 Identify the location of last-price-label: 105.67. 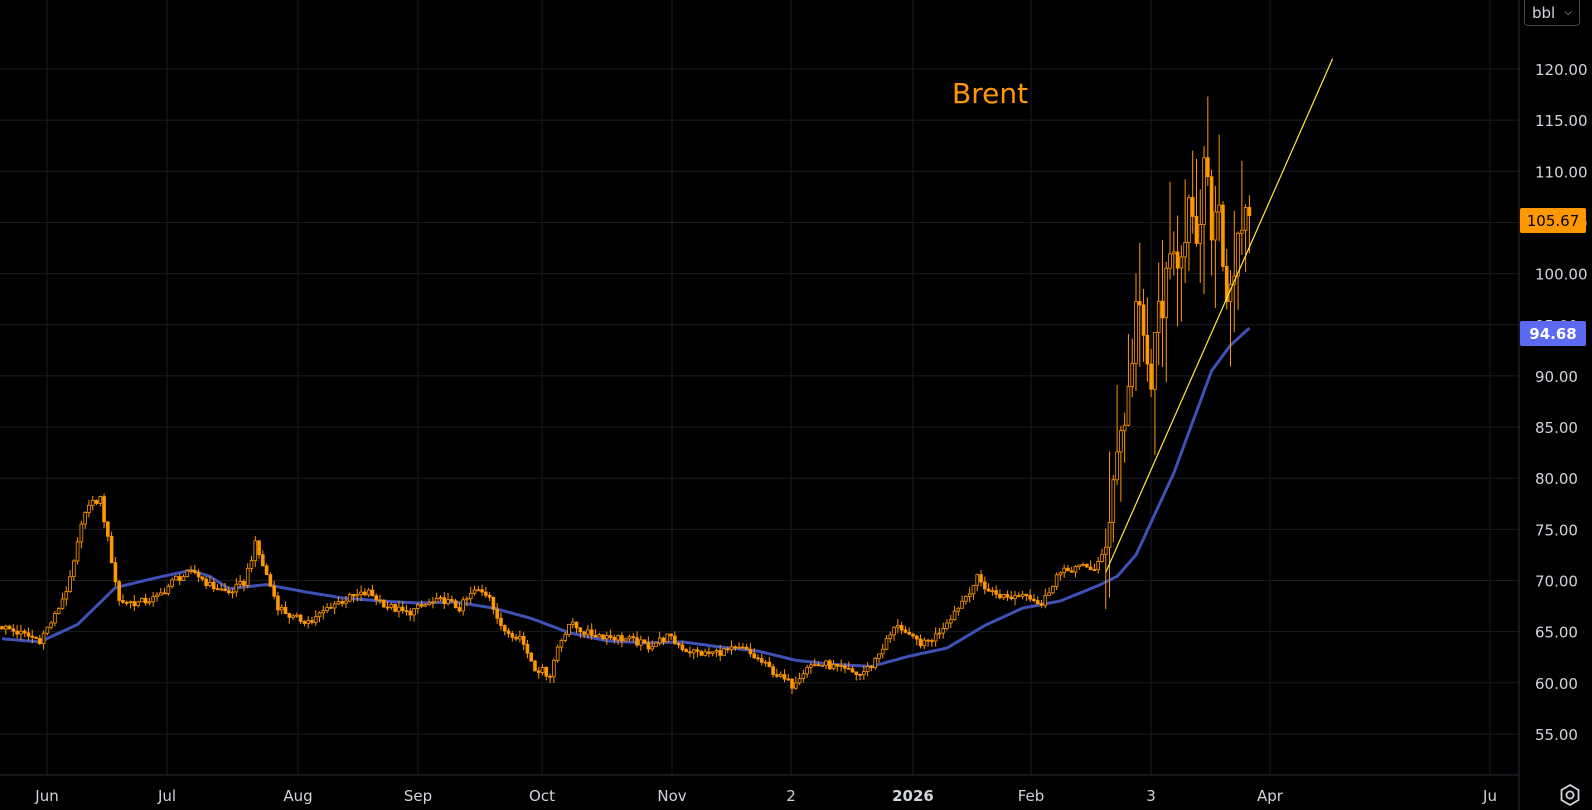
(1553, 220).